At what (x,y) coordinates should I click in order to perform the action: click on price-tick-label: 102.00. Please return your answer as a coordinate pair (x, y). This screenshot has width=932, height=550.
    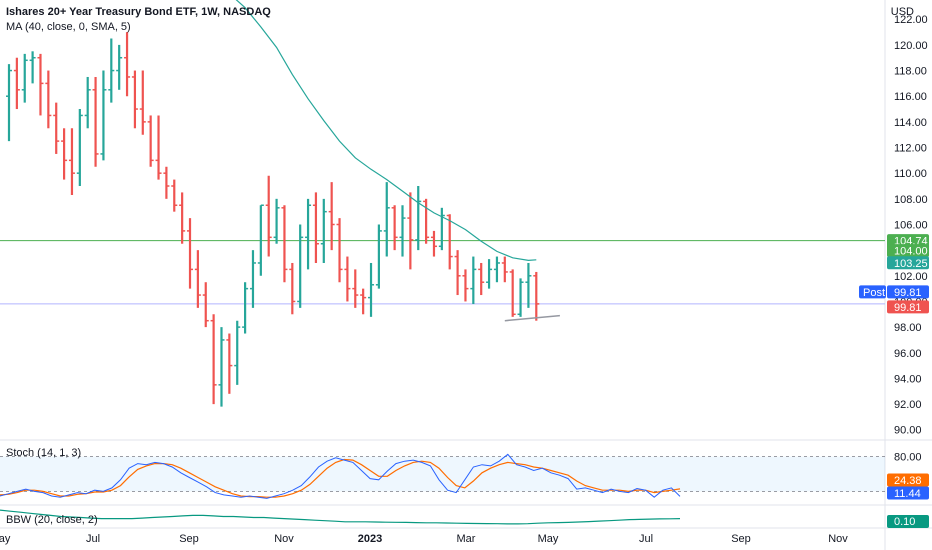
    Looking at the image, I should click on (911, 277).